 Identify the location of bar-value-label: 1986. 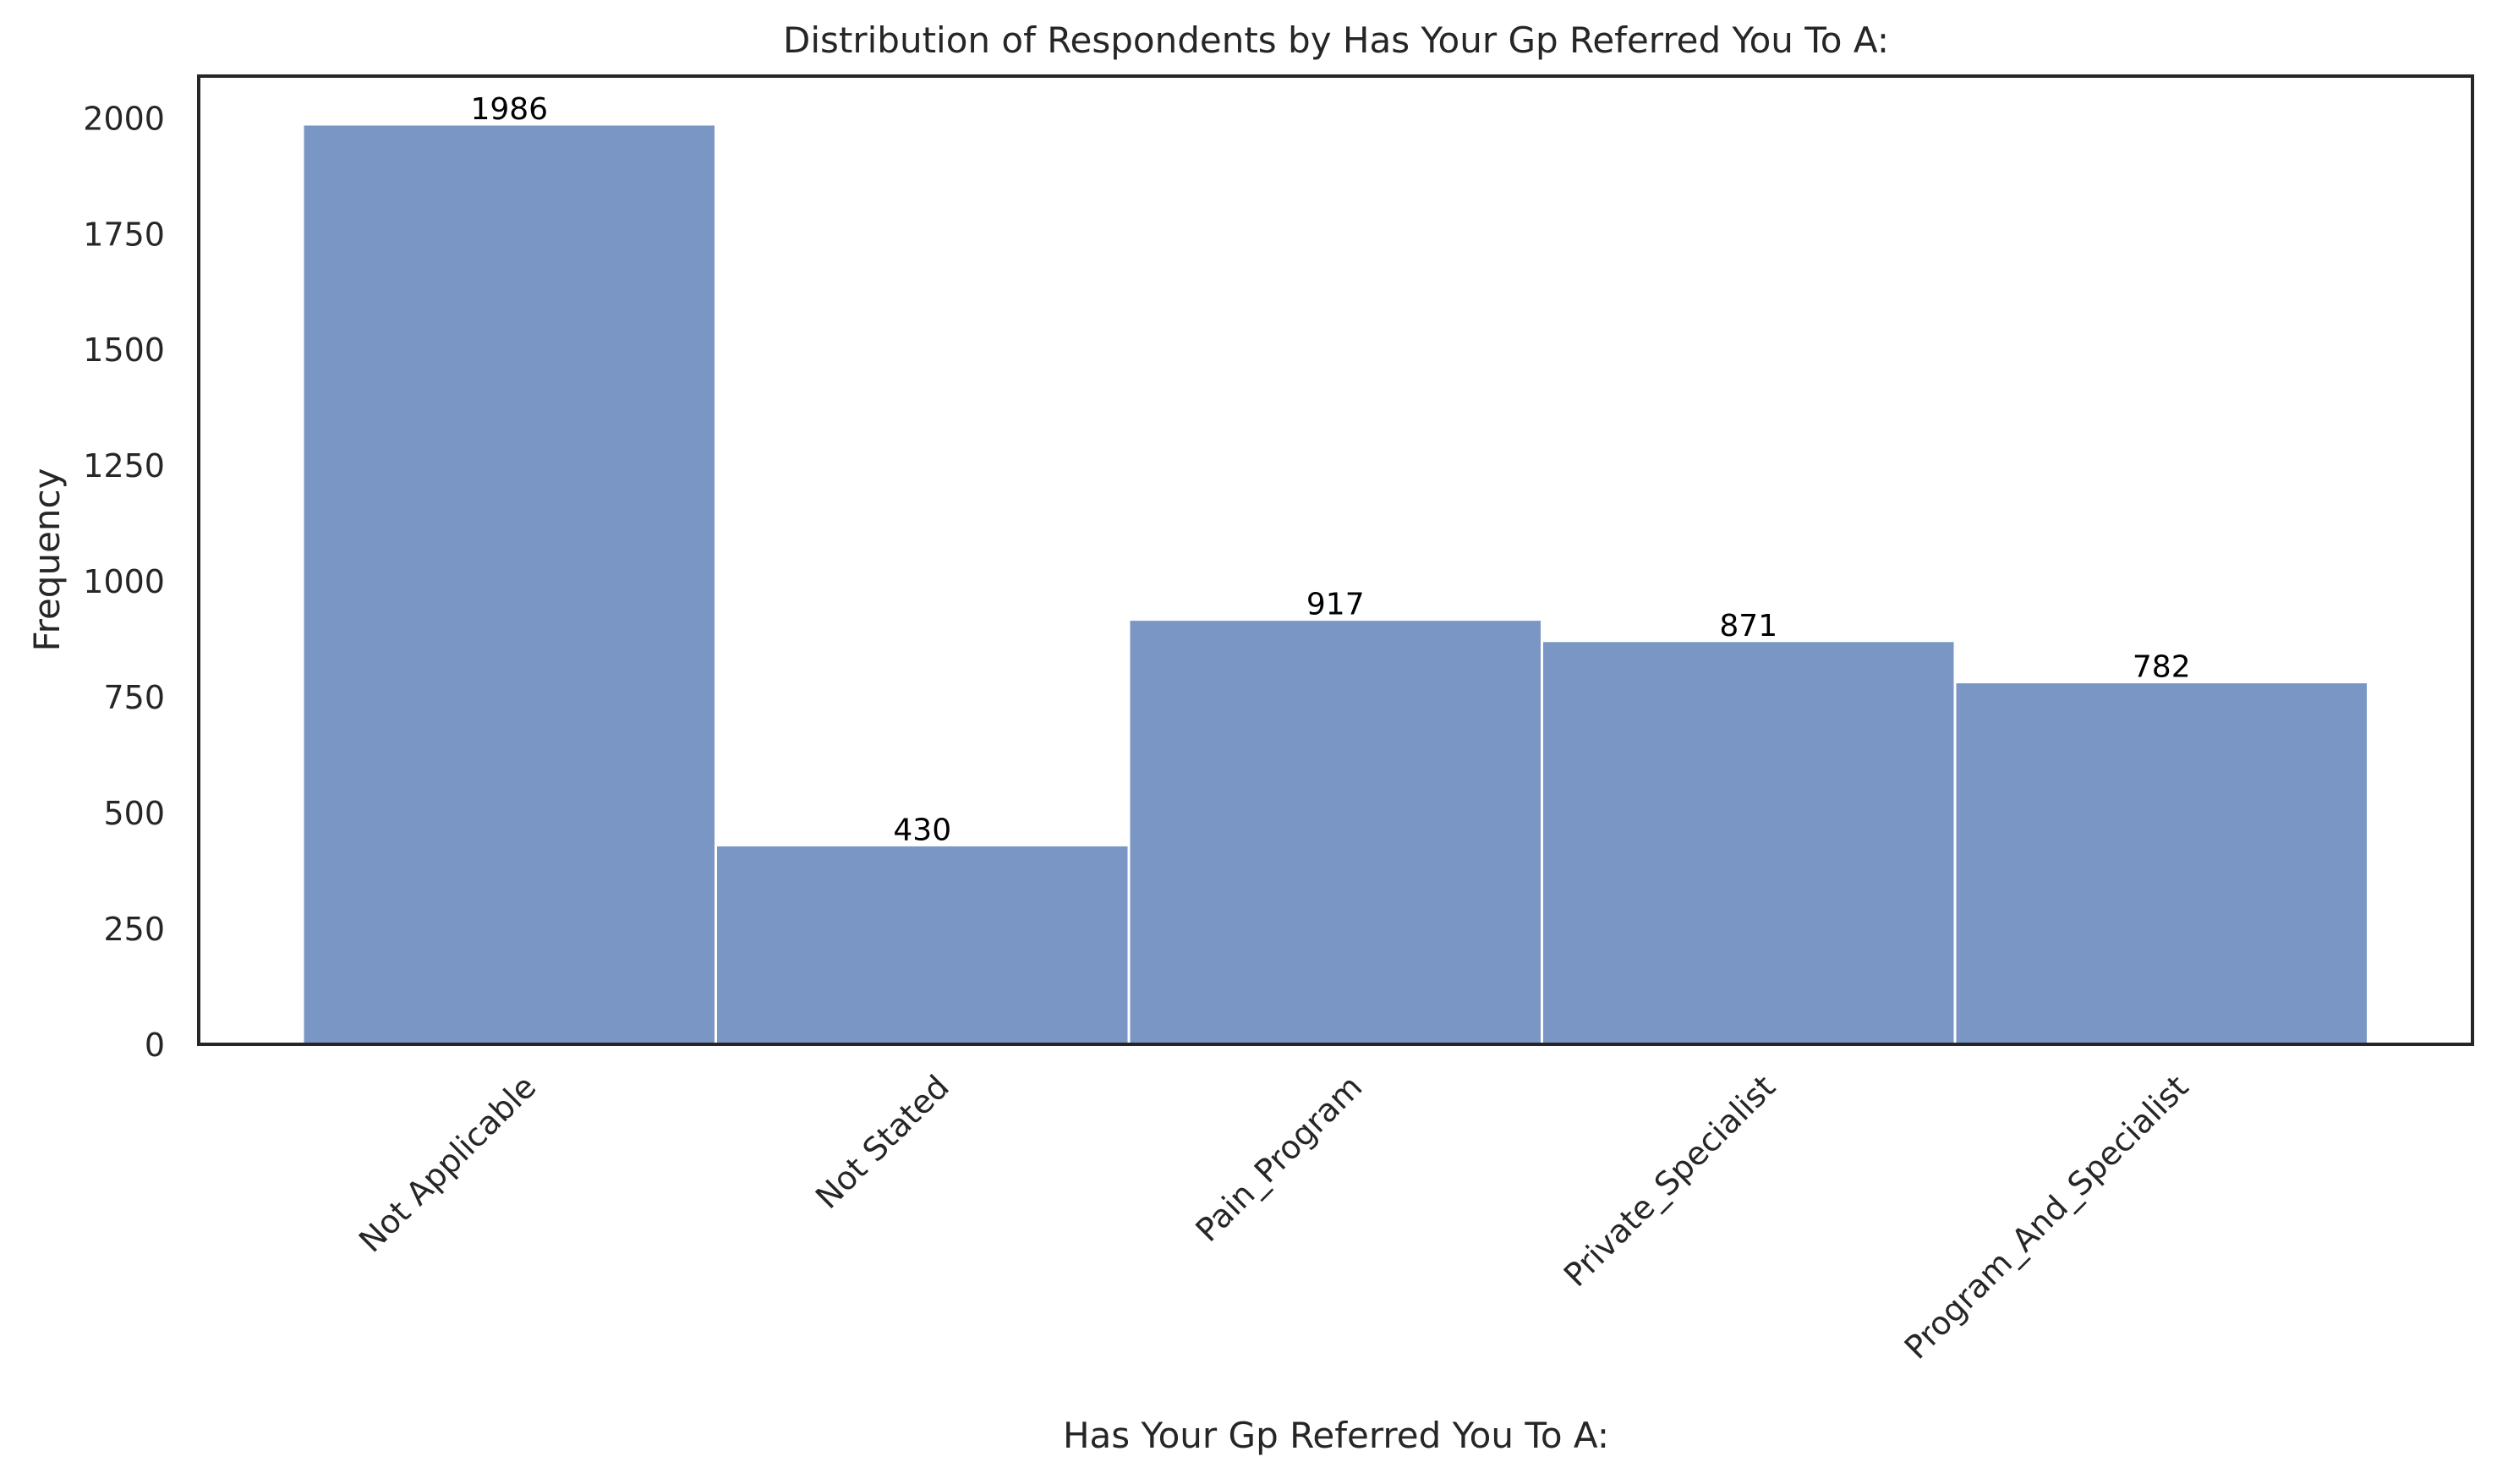
(509, 109).